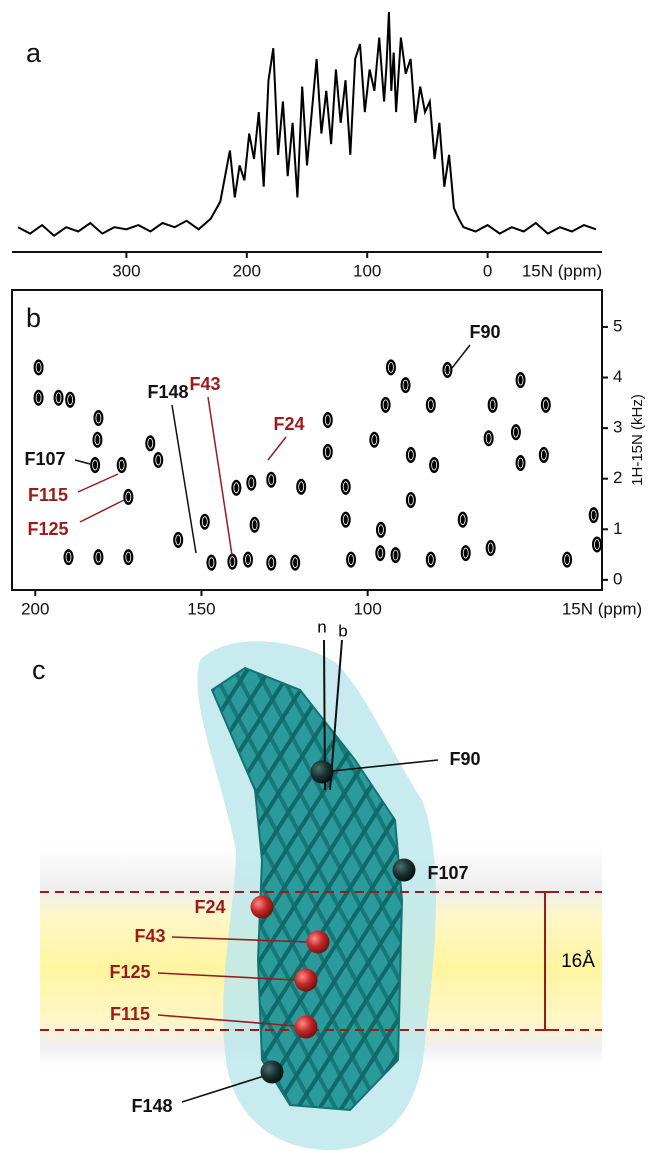 The image size is (650, 1153). Describe the element at coordinates (209, 907) in the screenshot. I see `residue-label: F24` at that location.